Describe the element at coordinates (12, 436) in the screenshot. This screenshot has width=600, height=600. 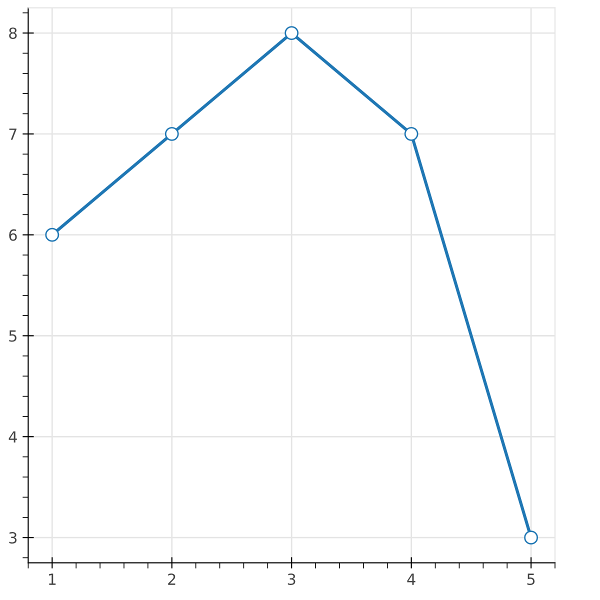
I see `y-tick-label: 4` at that location.